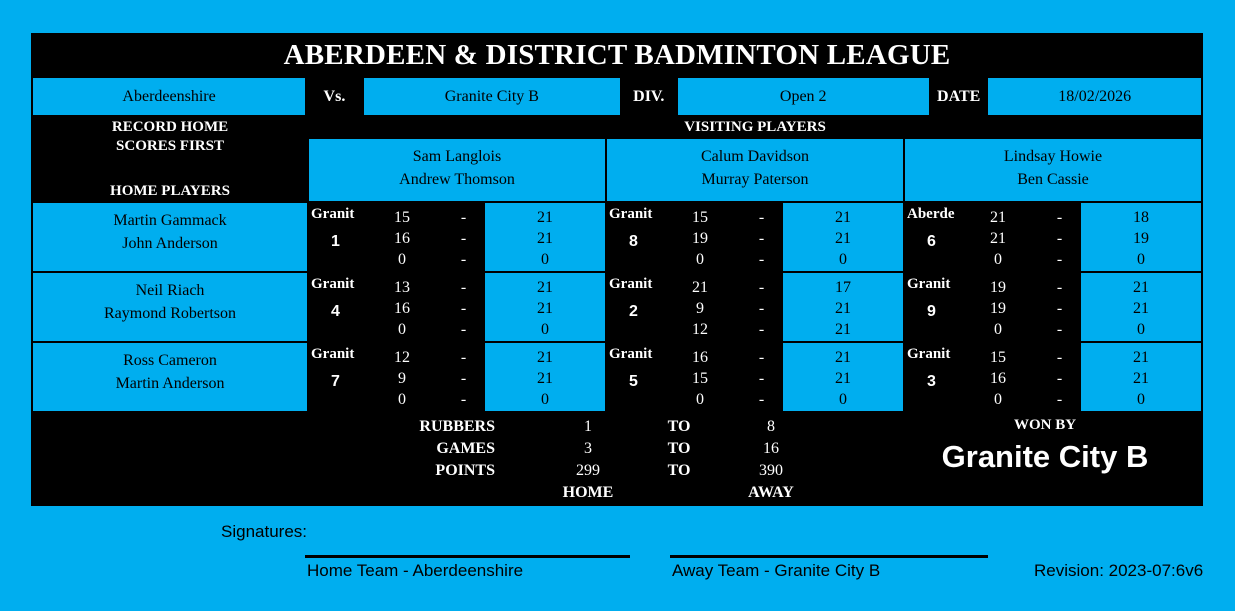 This screenshot has height=611, width=1235. I want to click on home-pair: Martin Gammack John Anderson, so click(170, 237).